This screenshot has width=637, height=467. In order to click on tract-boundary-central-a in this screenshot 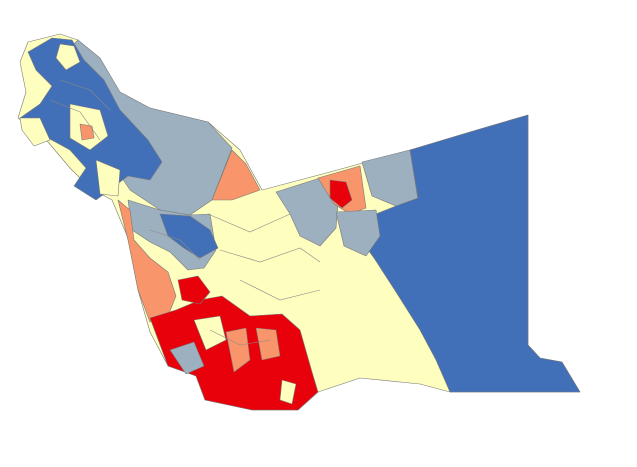, I will do `click(175, 245)`.